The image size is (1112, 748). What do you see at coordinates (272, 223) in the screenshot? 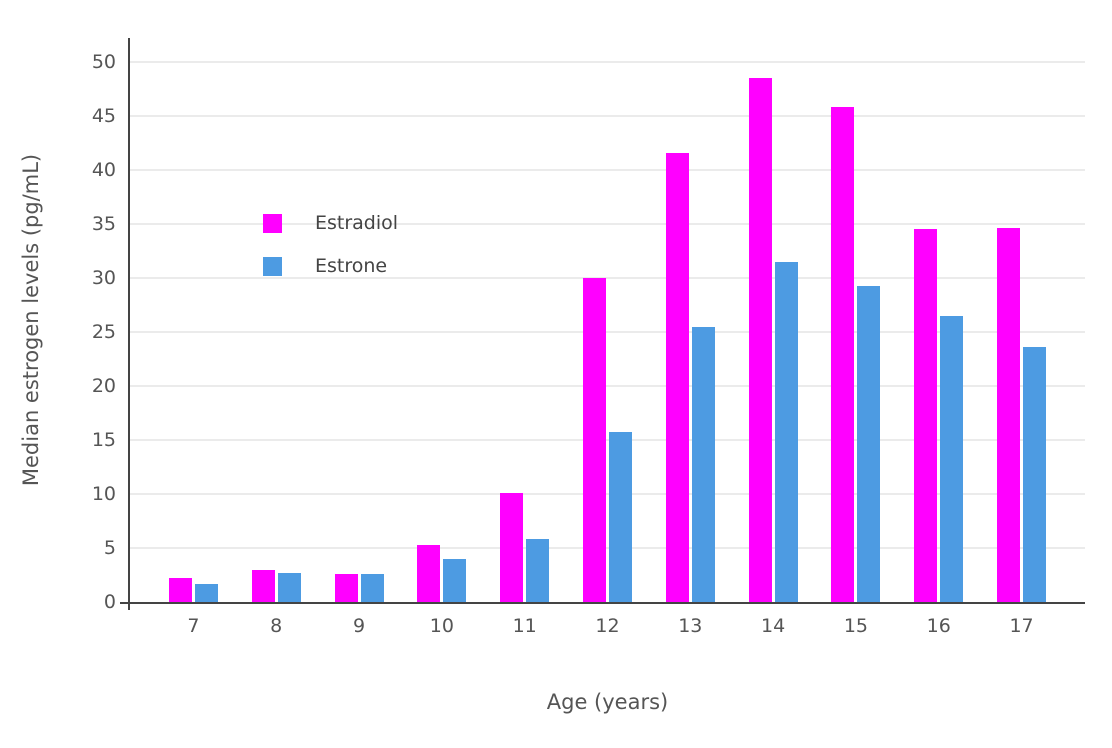
I see `estradiol-swatch` at bounding box center [272, 223].